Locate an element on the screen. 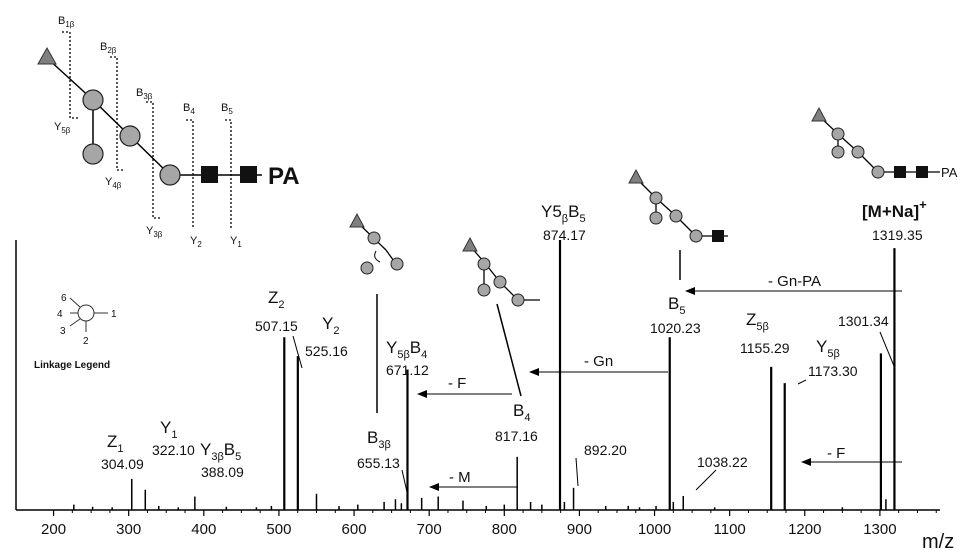 This screenshot has height=555, width=964. loss-label-gn: - Gn is located at coordinates (598, 361).